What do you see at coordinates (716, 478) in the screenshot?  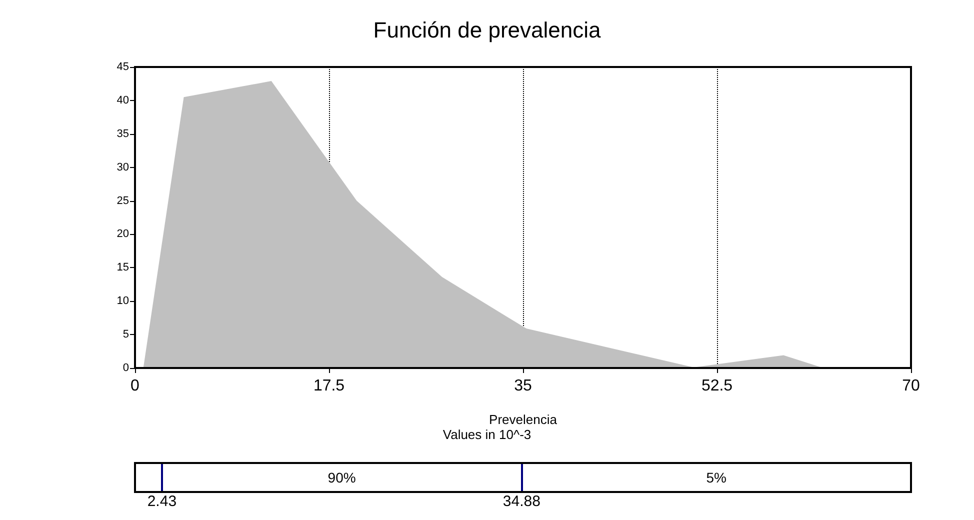 I see `text: 5%` at bounding box center [716, 478].